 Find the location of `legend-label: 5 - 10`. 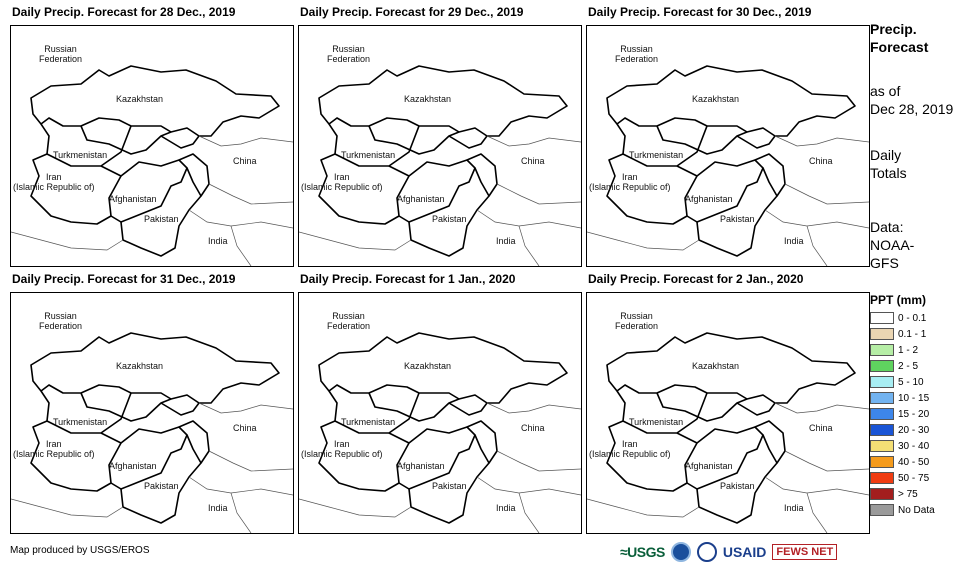

legend-label: 5 - 10 is located at coordinates (911, 382).